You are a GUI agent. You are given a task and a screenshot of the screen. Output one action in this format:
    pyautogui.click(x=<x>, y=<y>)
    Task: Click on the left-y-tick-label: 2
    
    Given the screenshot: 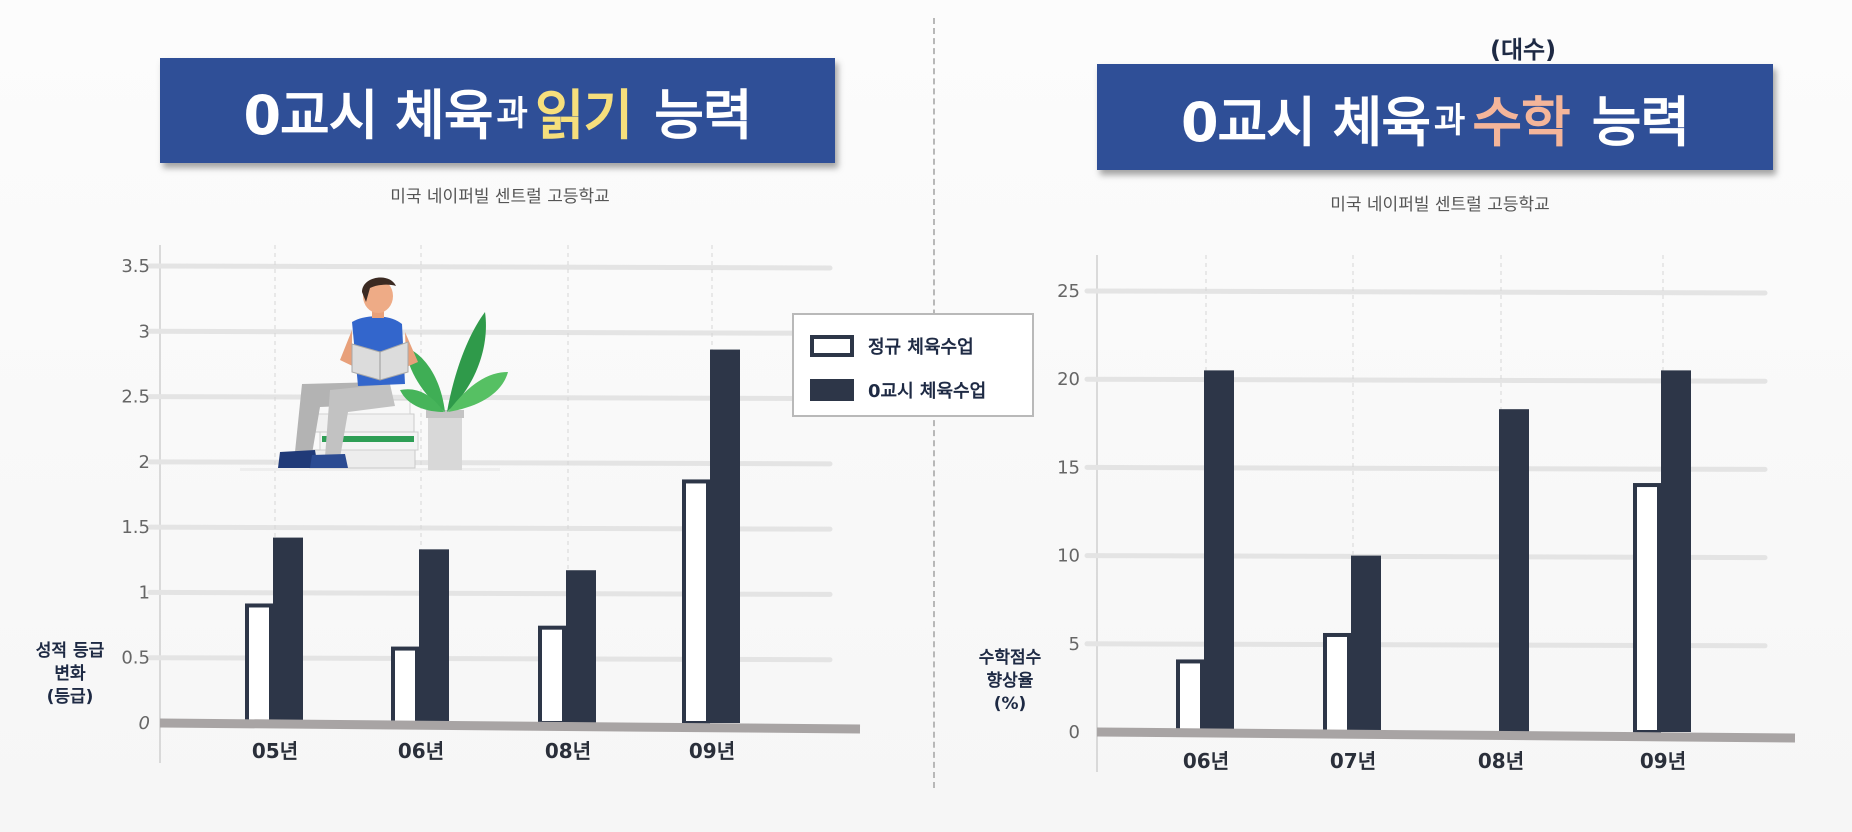 What is the action you would take?
    pyautogui.click(x=144, y=462)
    